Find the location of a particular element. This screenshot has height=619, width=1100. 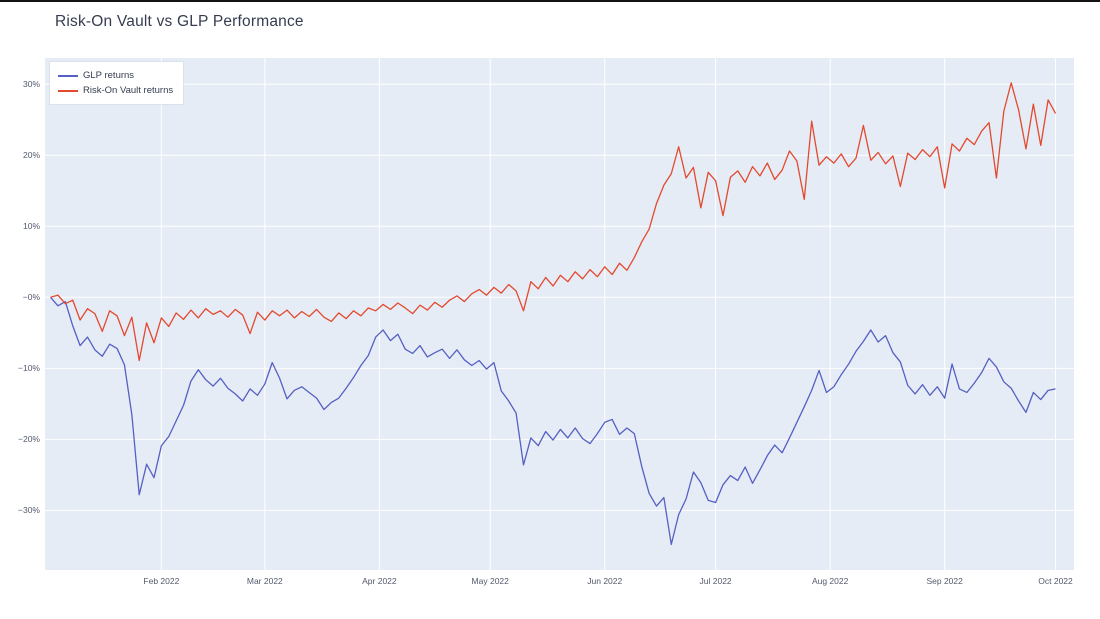

y-tick-label: −30% is located at coordinates (29, 510).